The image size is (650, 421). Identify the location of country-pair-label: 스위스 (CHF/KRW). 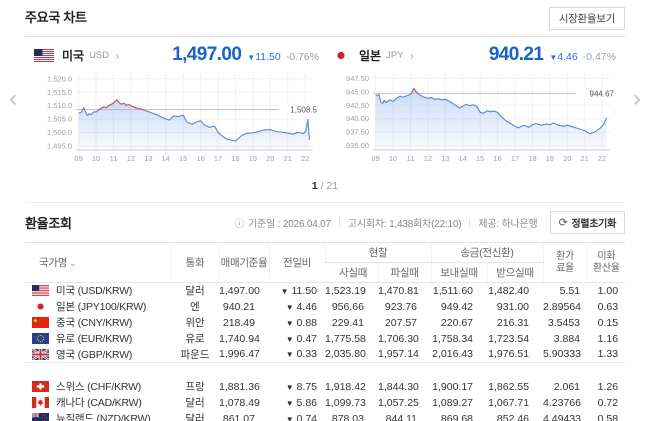
(99, 387).